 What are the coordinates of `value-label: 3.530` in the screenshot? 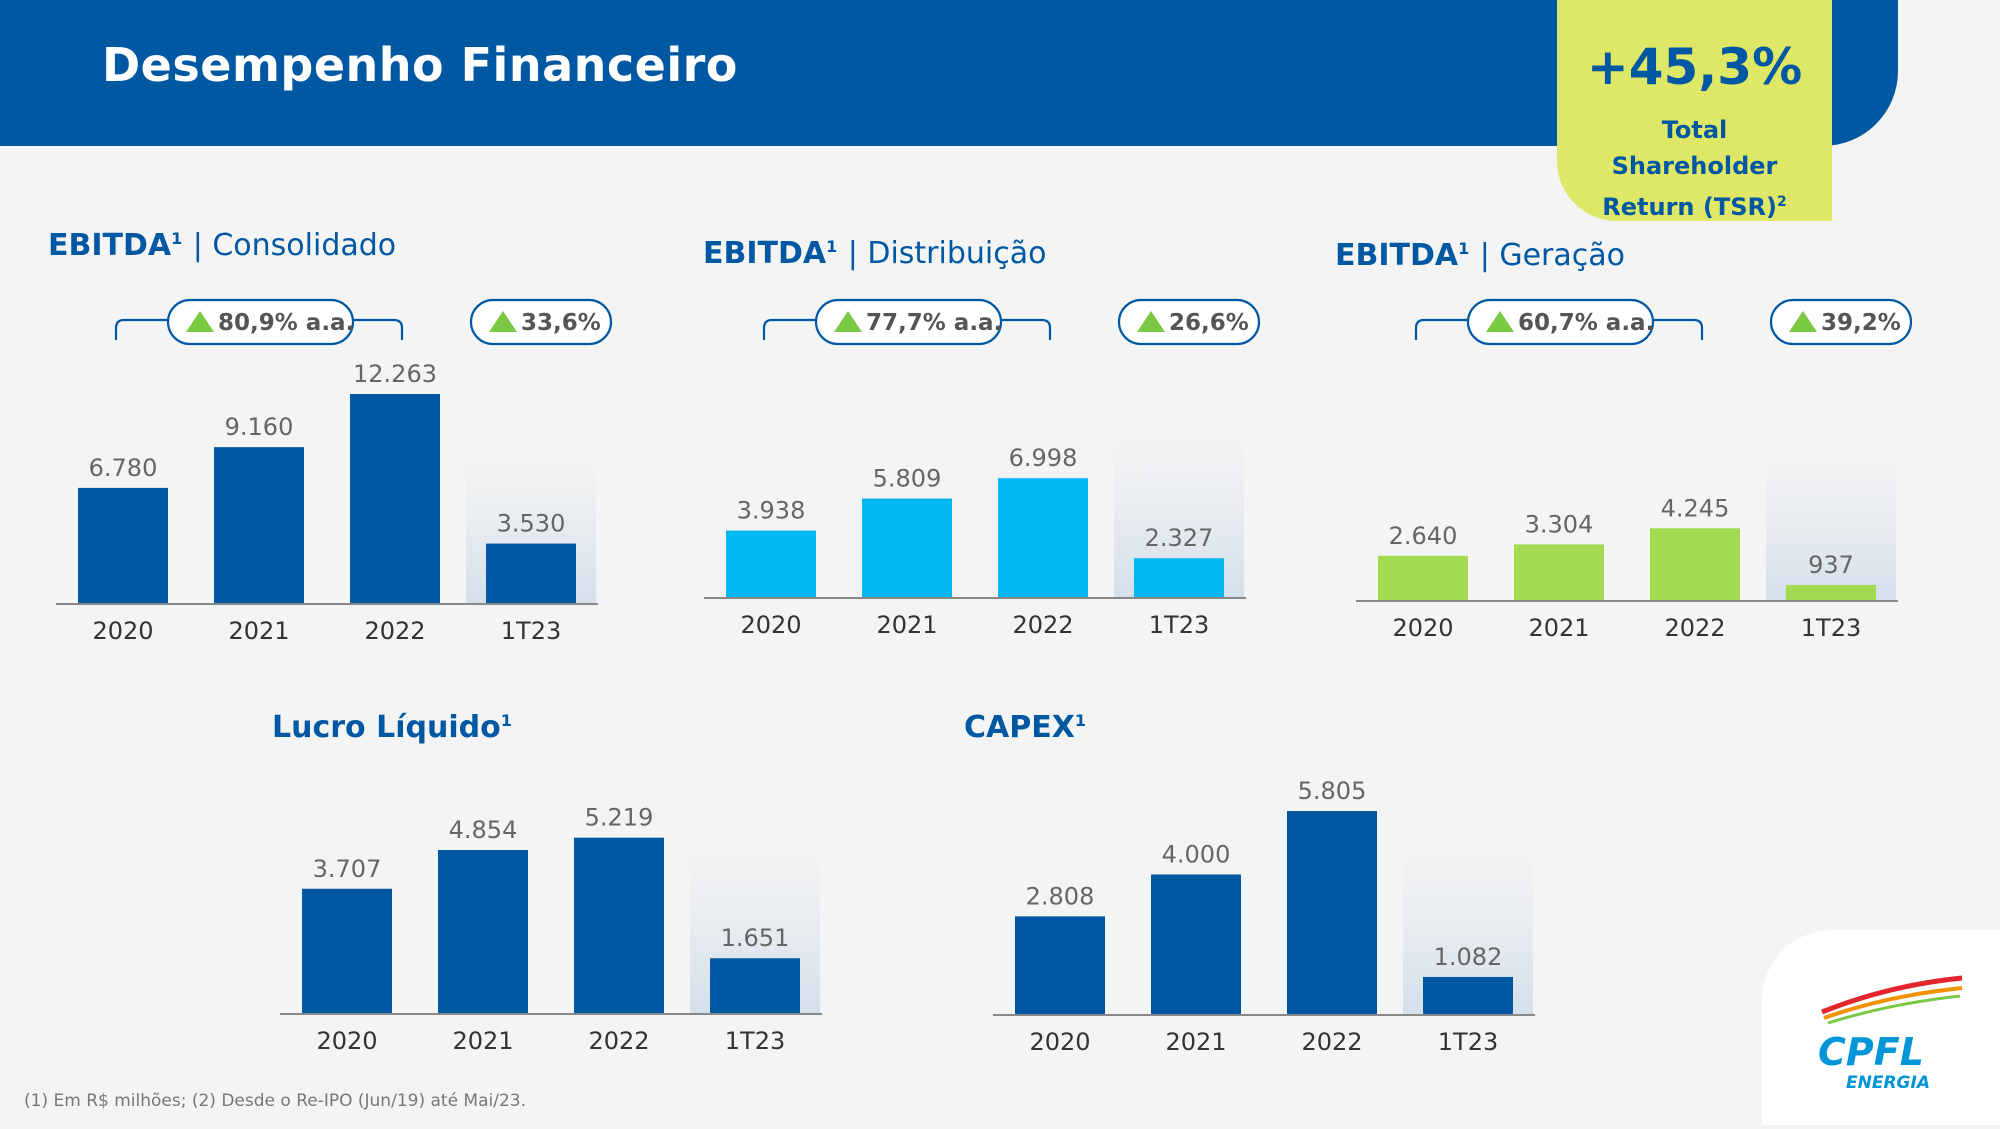 It's located at (531, 524).